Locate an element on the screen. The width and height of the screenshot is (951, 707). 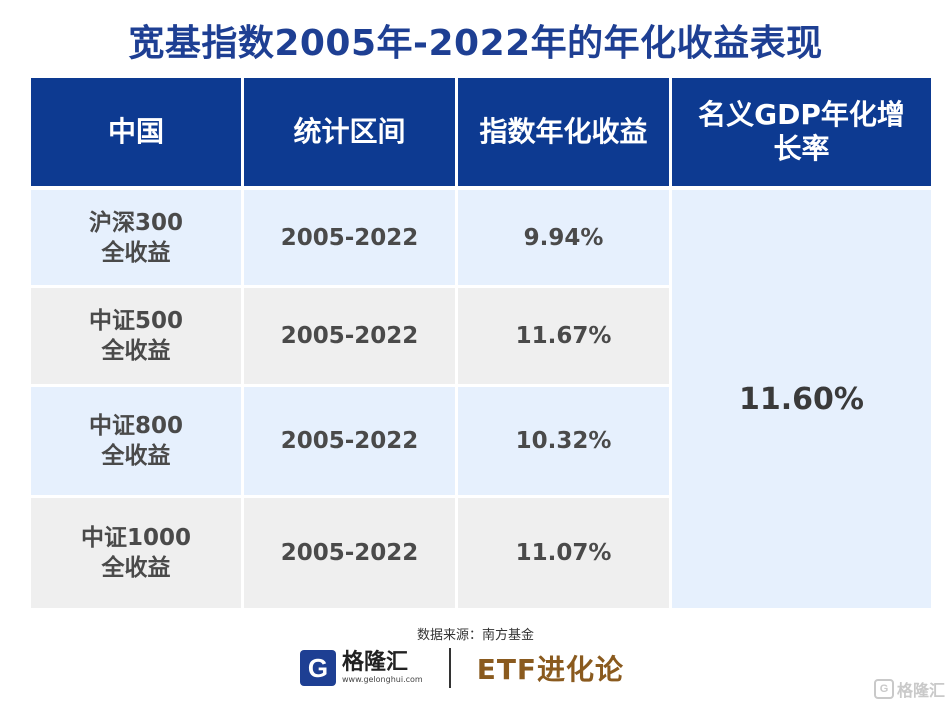
row-2-name: 中证500 全收益 is located at coordinates (136, 336).